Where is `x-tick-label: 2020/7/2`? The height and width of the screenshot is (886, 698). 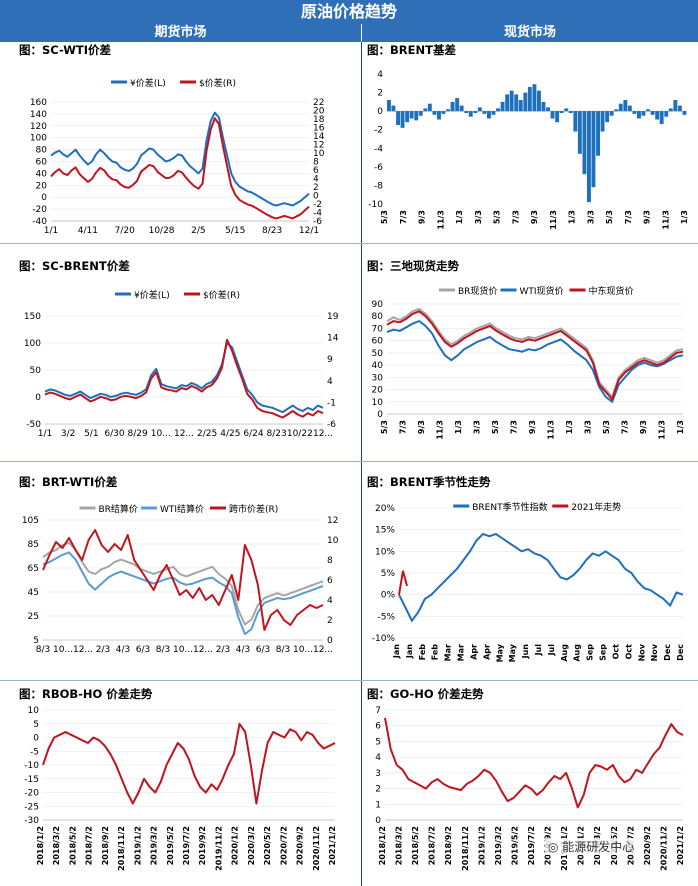
x-tick-label: 2020/7/2 is located at coordinates (283, 845).